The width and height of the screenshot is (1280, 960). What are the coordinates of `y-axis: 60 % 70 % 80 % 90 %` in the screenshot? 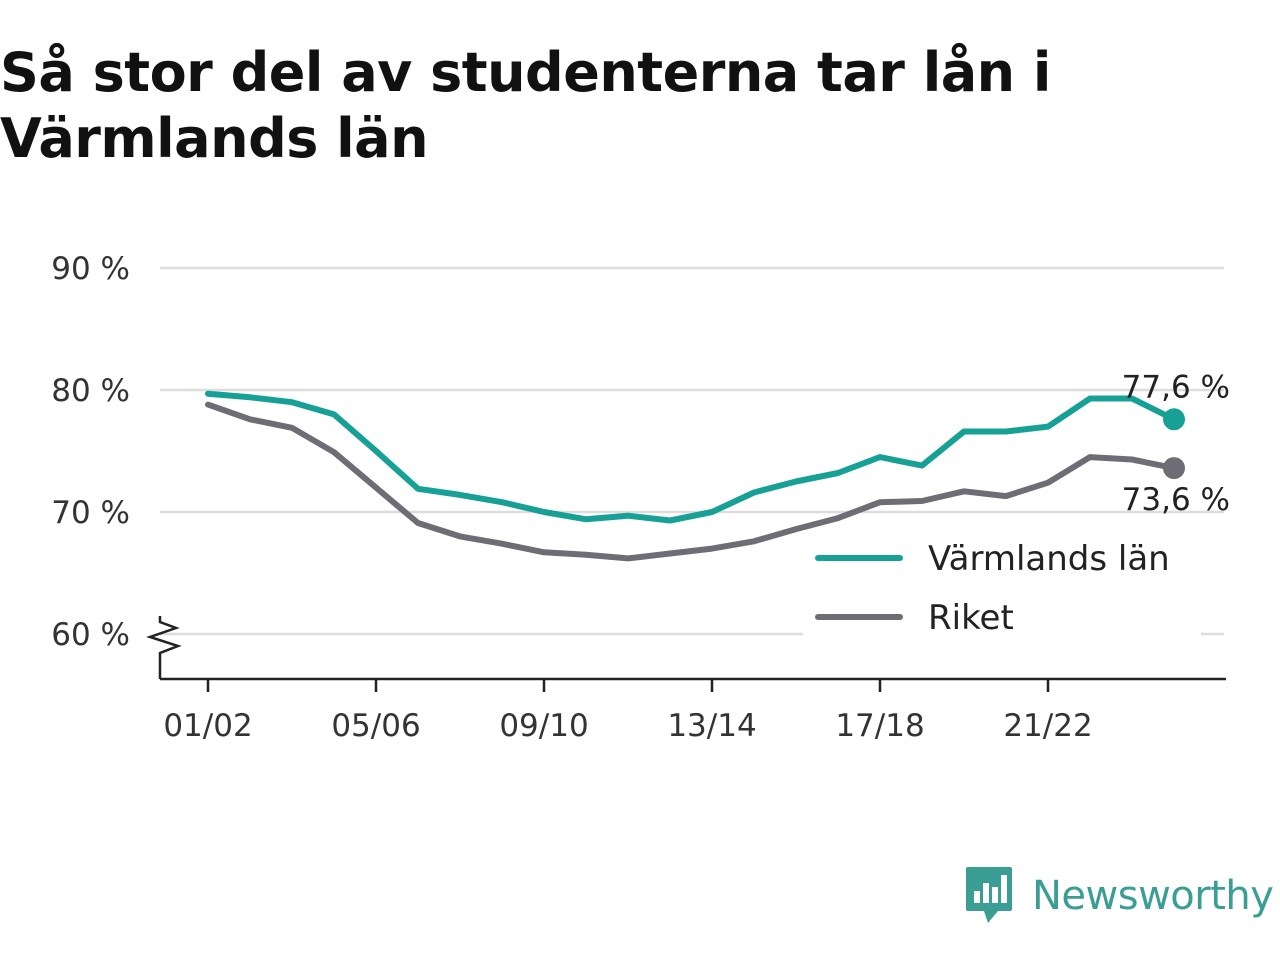 It's located at (90, 452).